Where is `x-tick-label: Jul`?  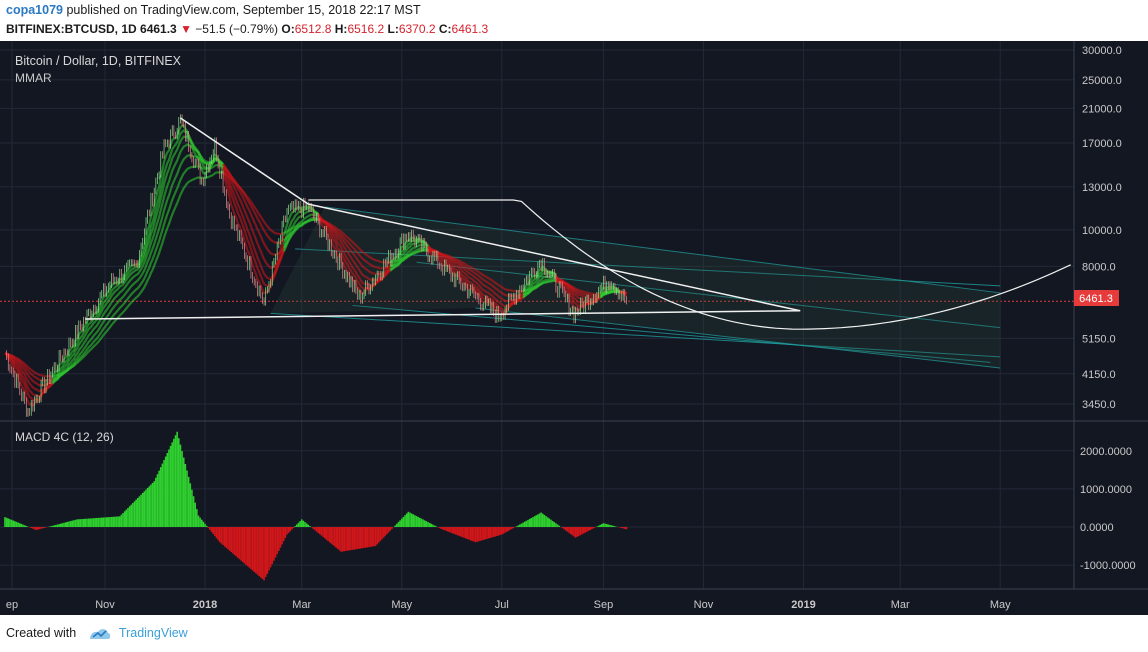 x-tick-label: Jul is located at coordinates (502, 605).